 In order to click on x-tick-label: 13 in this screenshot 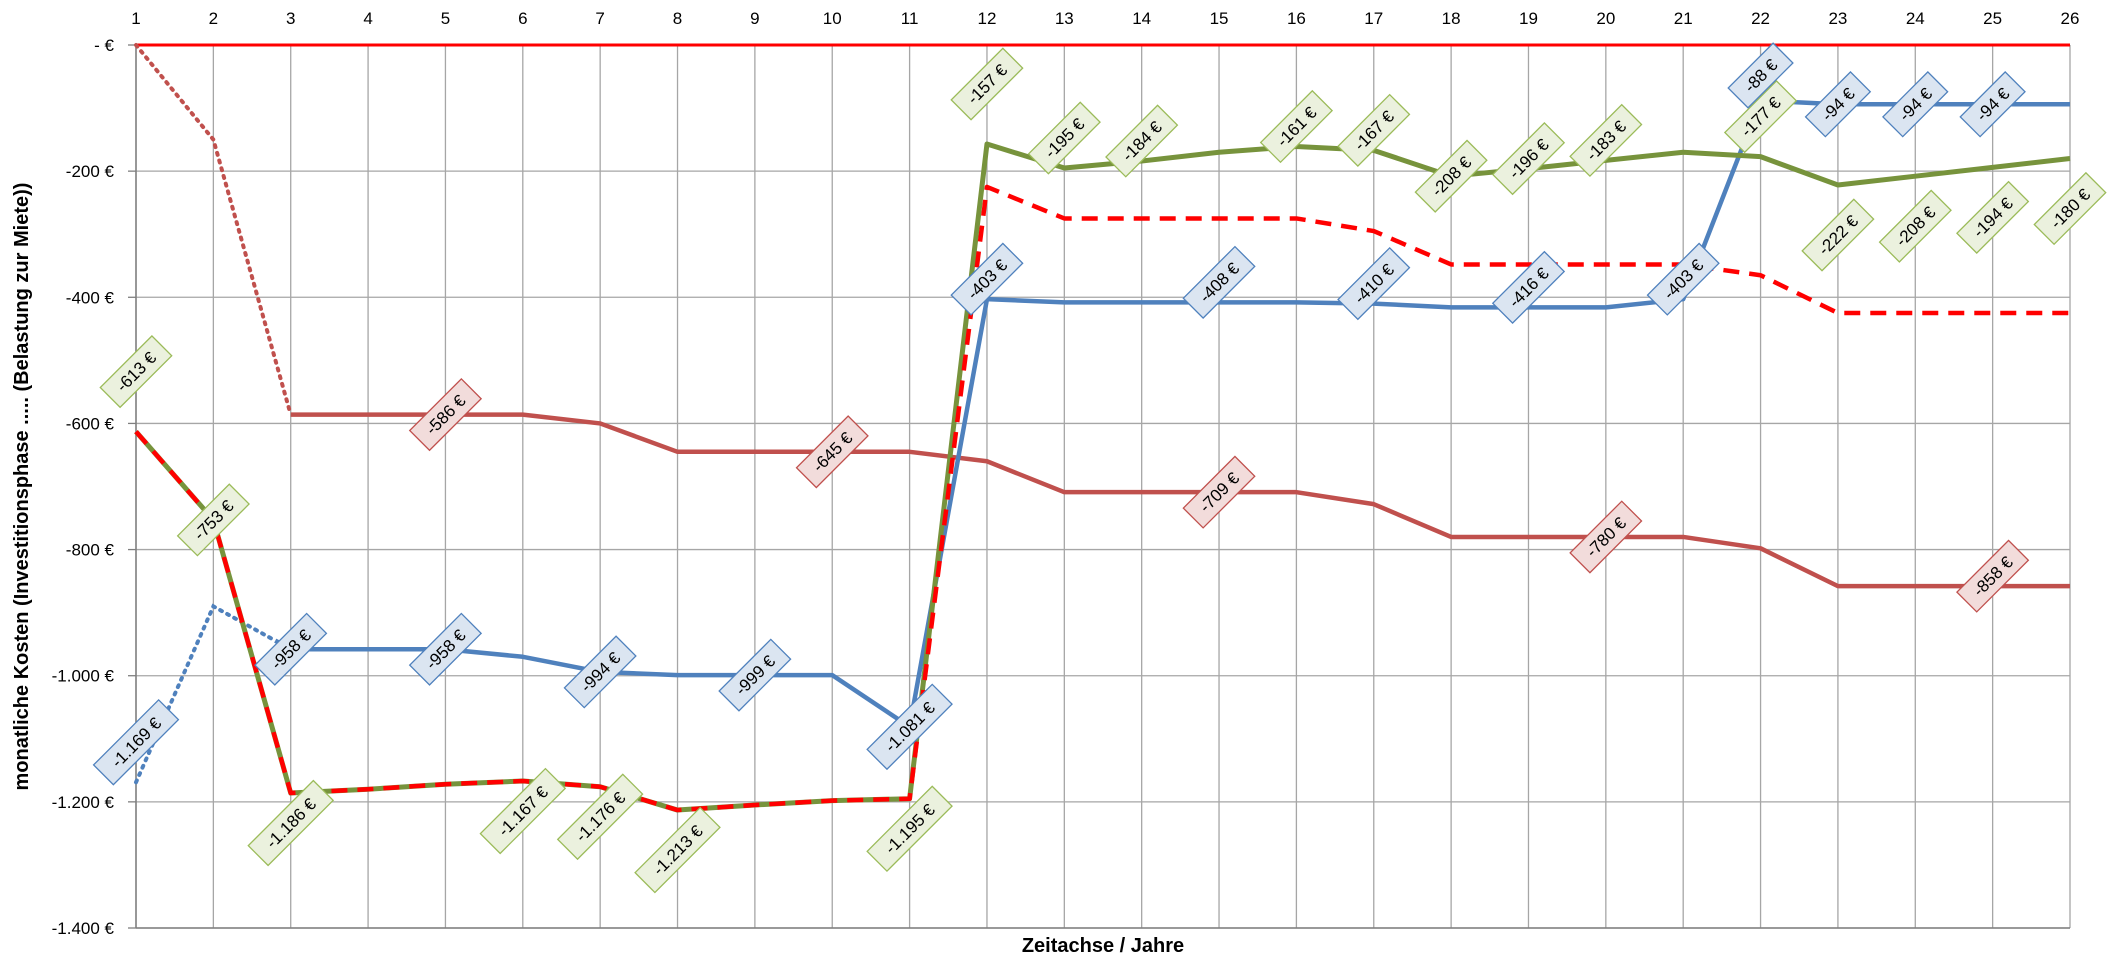, I will do `click(1064, 18)`.